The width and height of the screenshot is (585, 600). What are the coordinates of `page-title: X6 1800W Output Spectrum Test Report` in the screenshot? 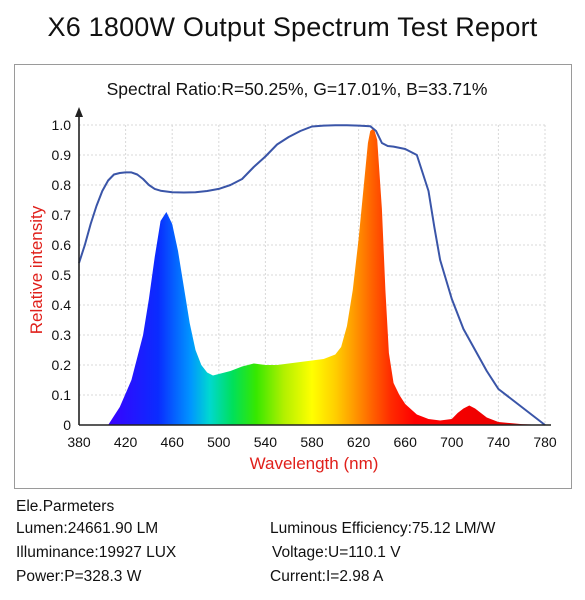 It's located at (292, 27).